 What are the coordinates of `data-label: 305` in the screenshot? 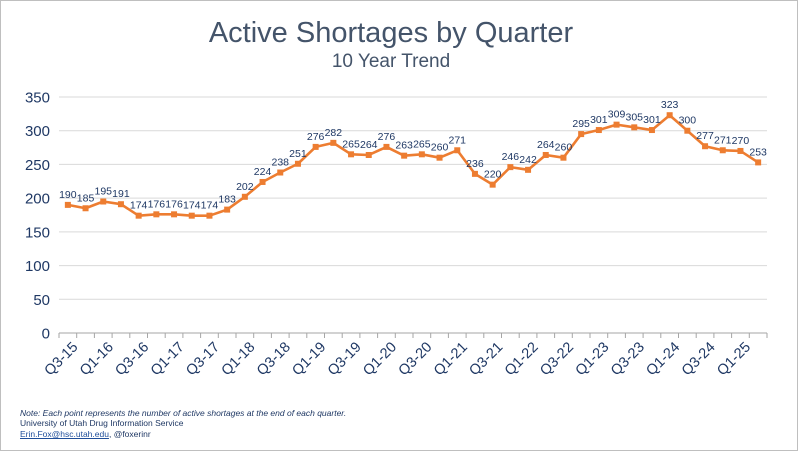 It's located at (634, 117).